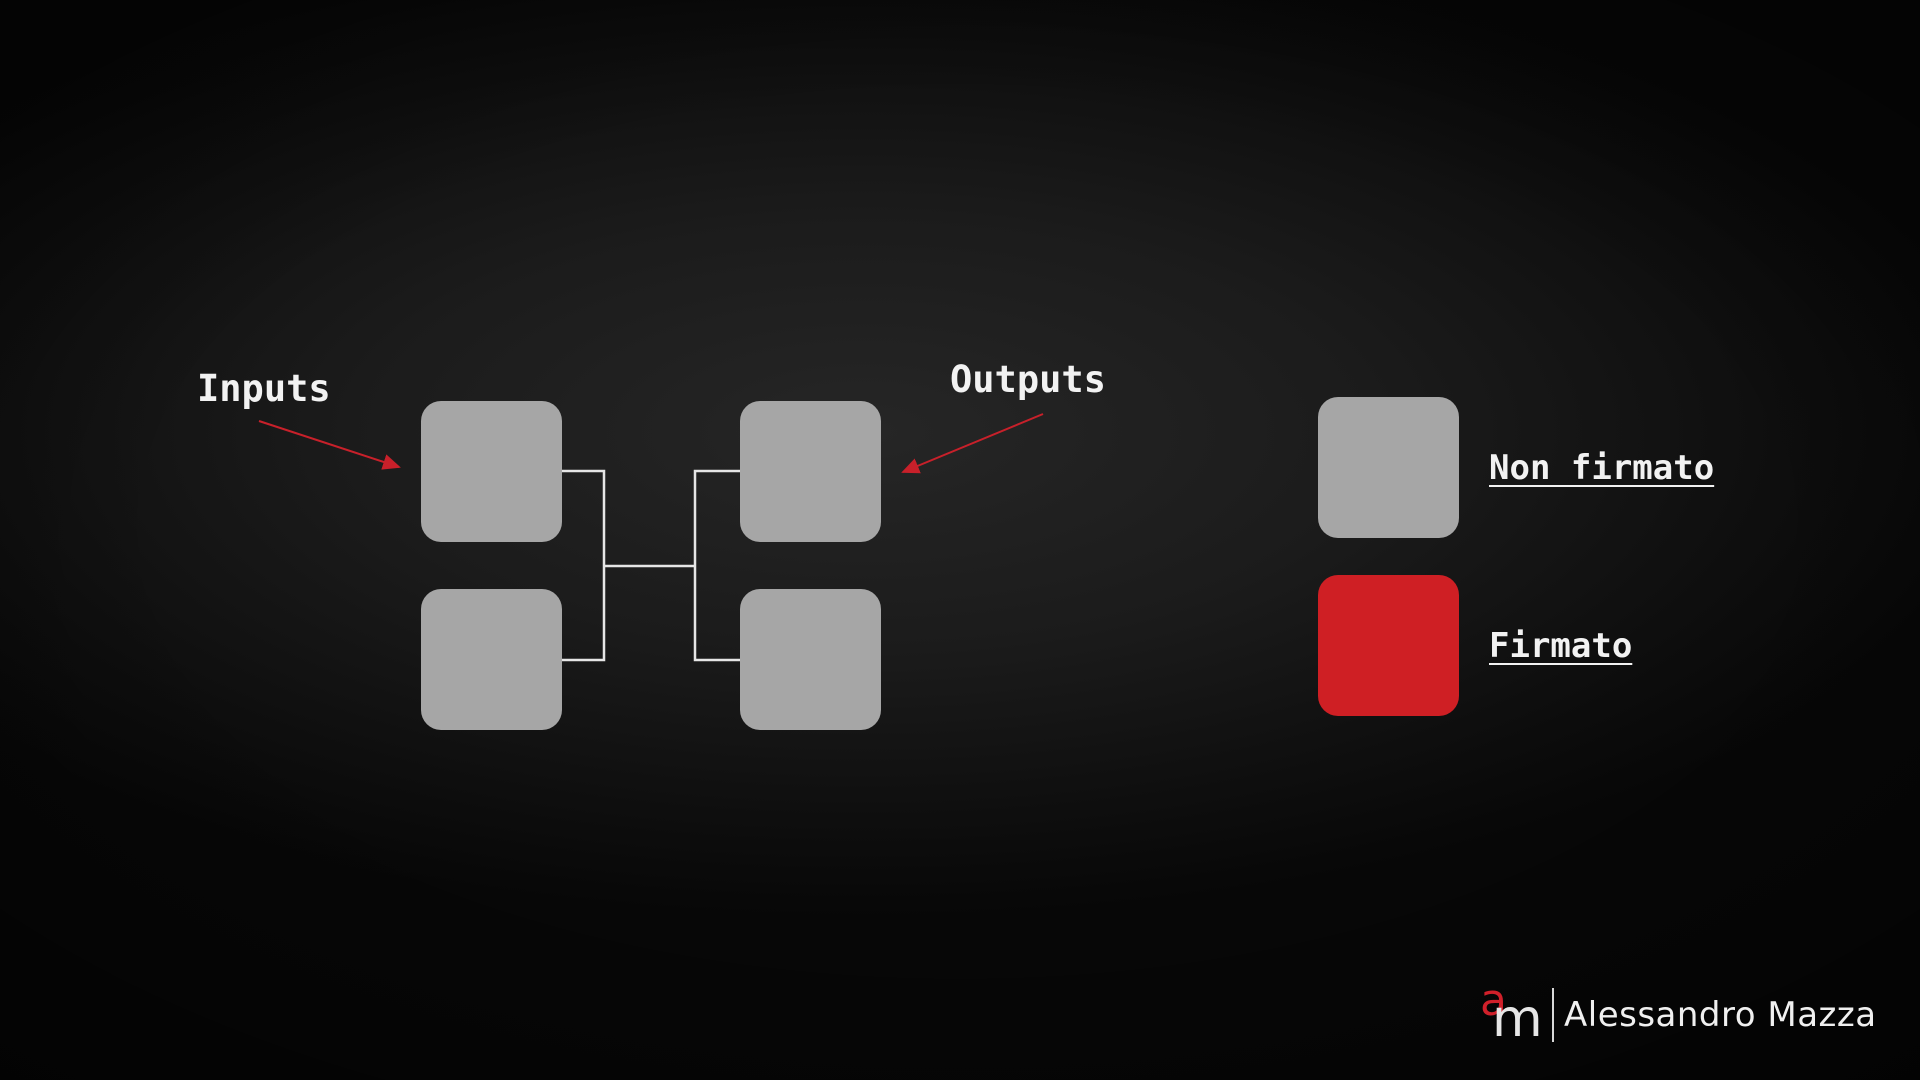  I want to click on logo-monogram: a m, so click(1514, 1014).